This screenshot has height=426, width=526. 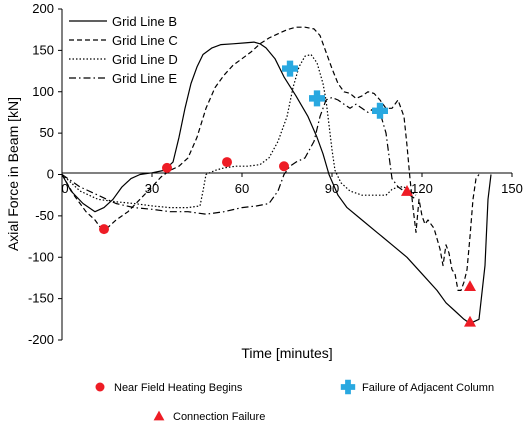 I want to click on y-tick-label: 50, so click(x=47, y=132).